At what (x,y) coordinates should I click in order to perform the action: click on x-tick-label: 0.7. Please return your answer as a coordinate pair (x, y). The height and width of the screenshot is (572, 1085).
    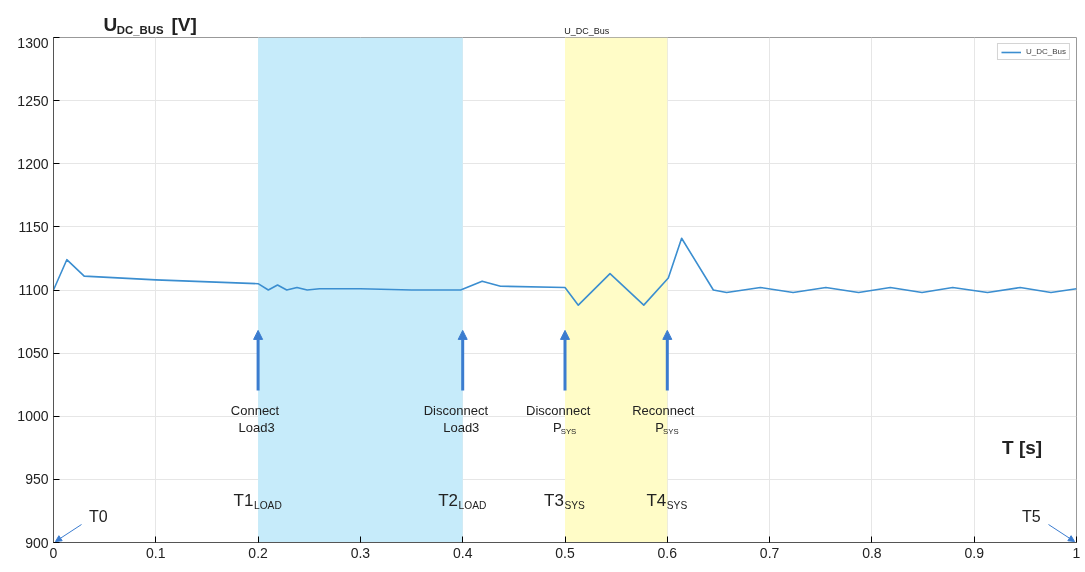
    Looking at the image, I should click on (769, 552).